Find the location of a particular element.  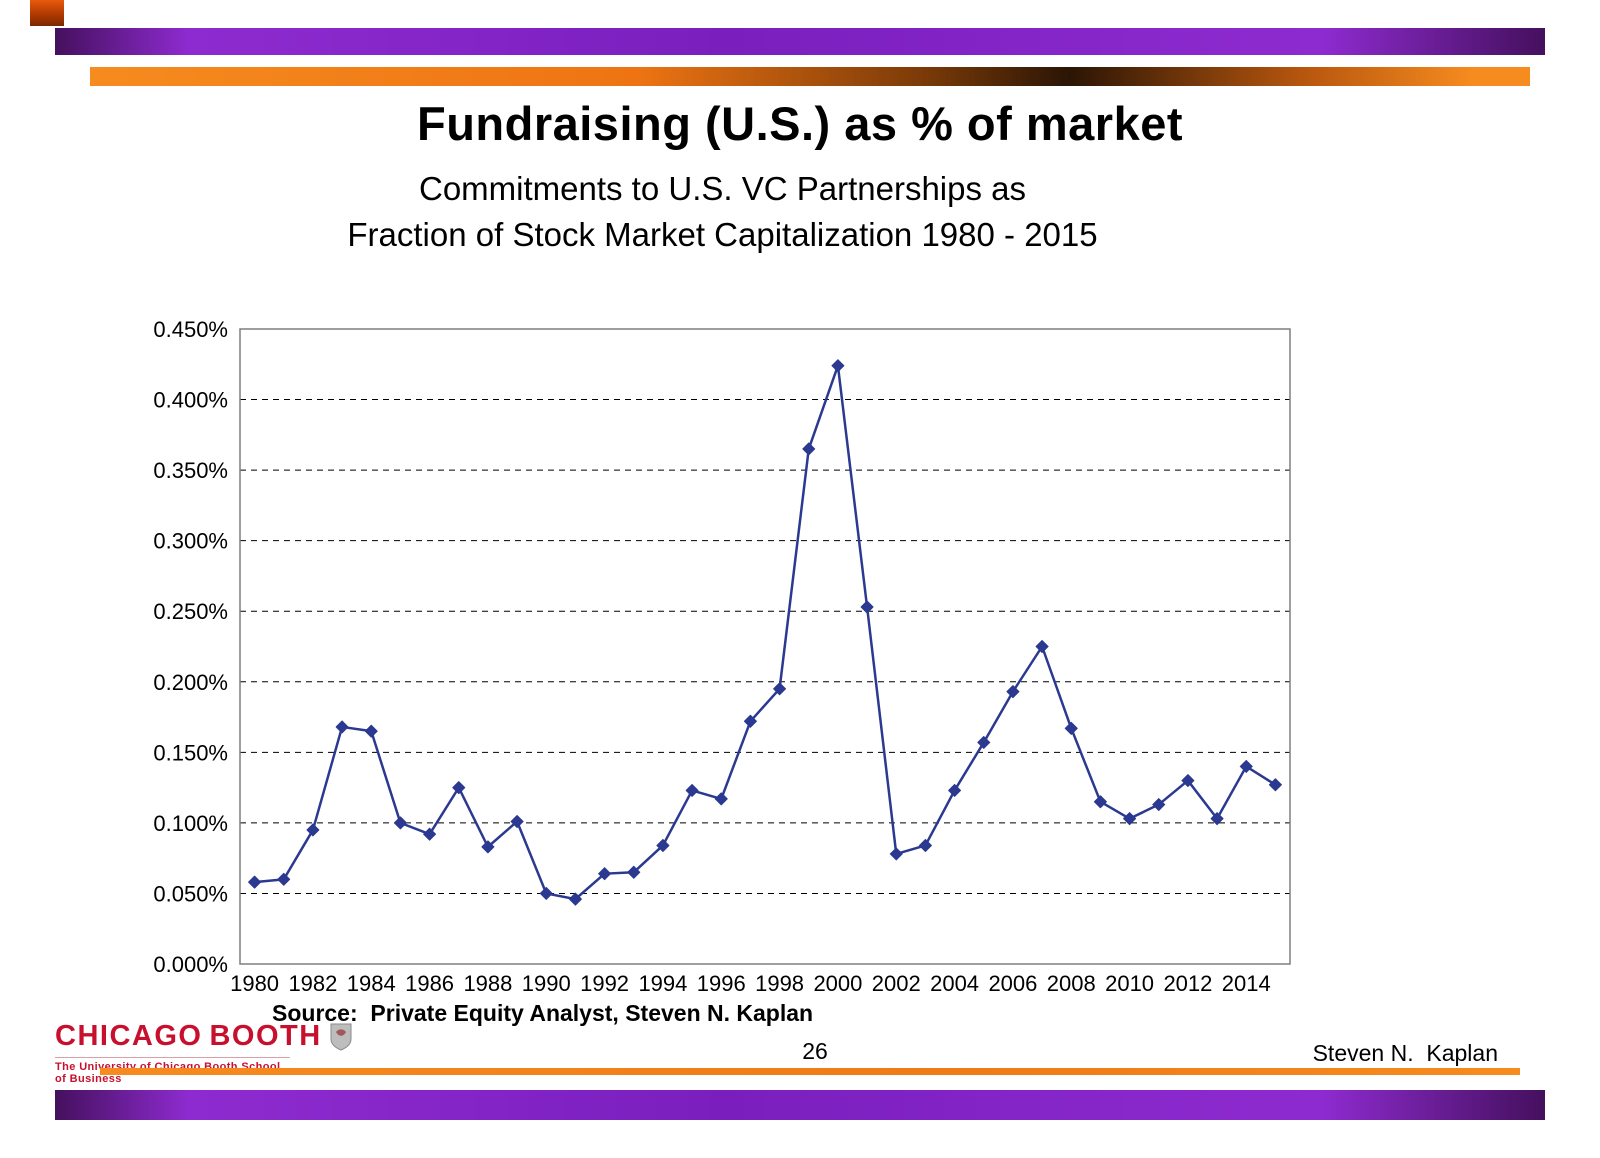

x-axis-tick-label: 1996 is located at coordinates (721, 983).